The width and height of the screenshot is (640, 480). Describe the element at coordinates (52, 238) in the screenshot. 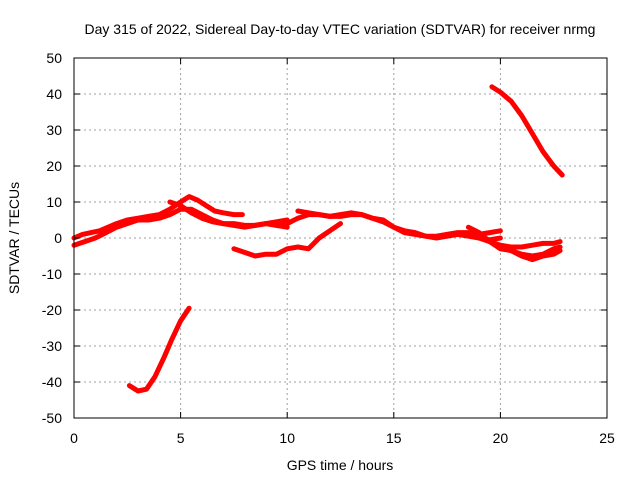

I see `y-tick-labels: -50 -40 -30 -20 -10 0 10 20 30 40 50` at that location.